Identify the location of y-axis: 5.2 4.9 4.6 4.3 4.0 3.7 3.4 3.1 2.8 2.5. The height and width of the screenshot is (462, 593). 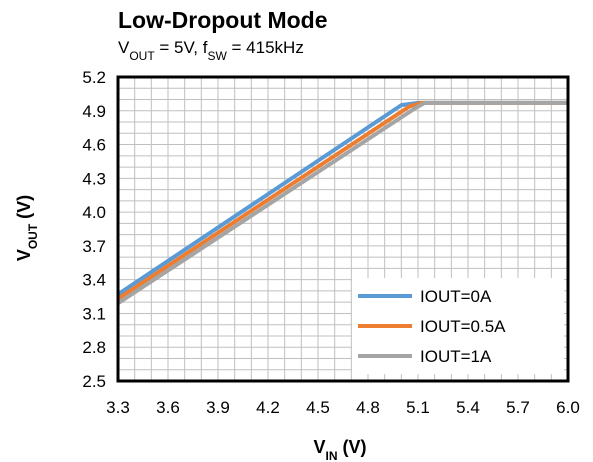
(94, 229).